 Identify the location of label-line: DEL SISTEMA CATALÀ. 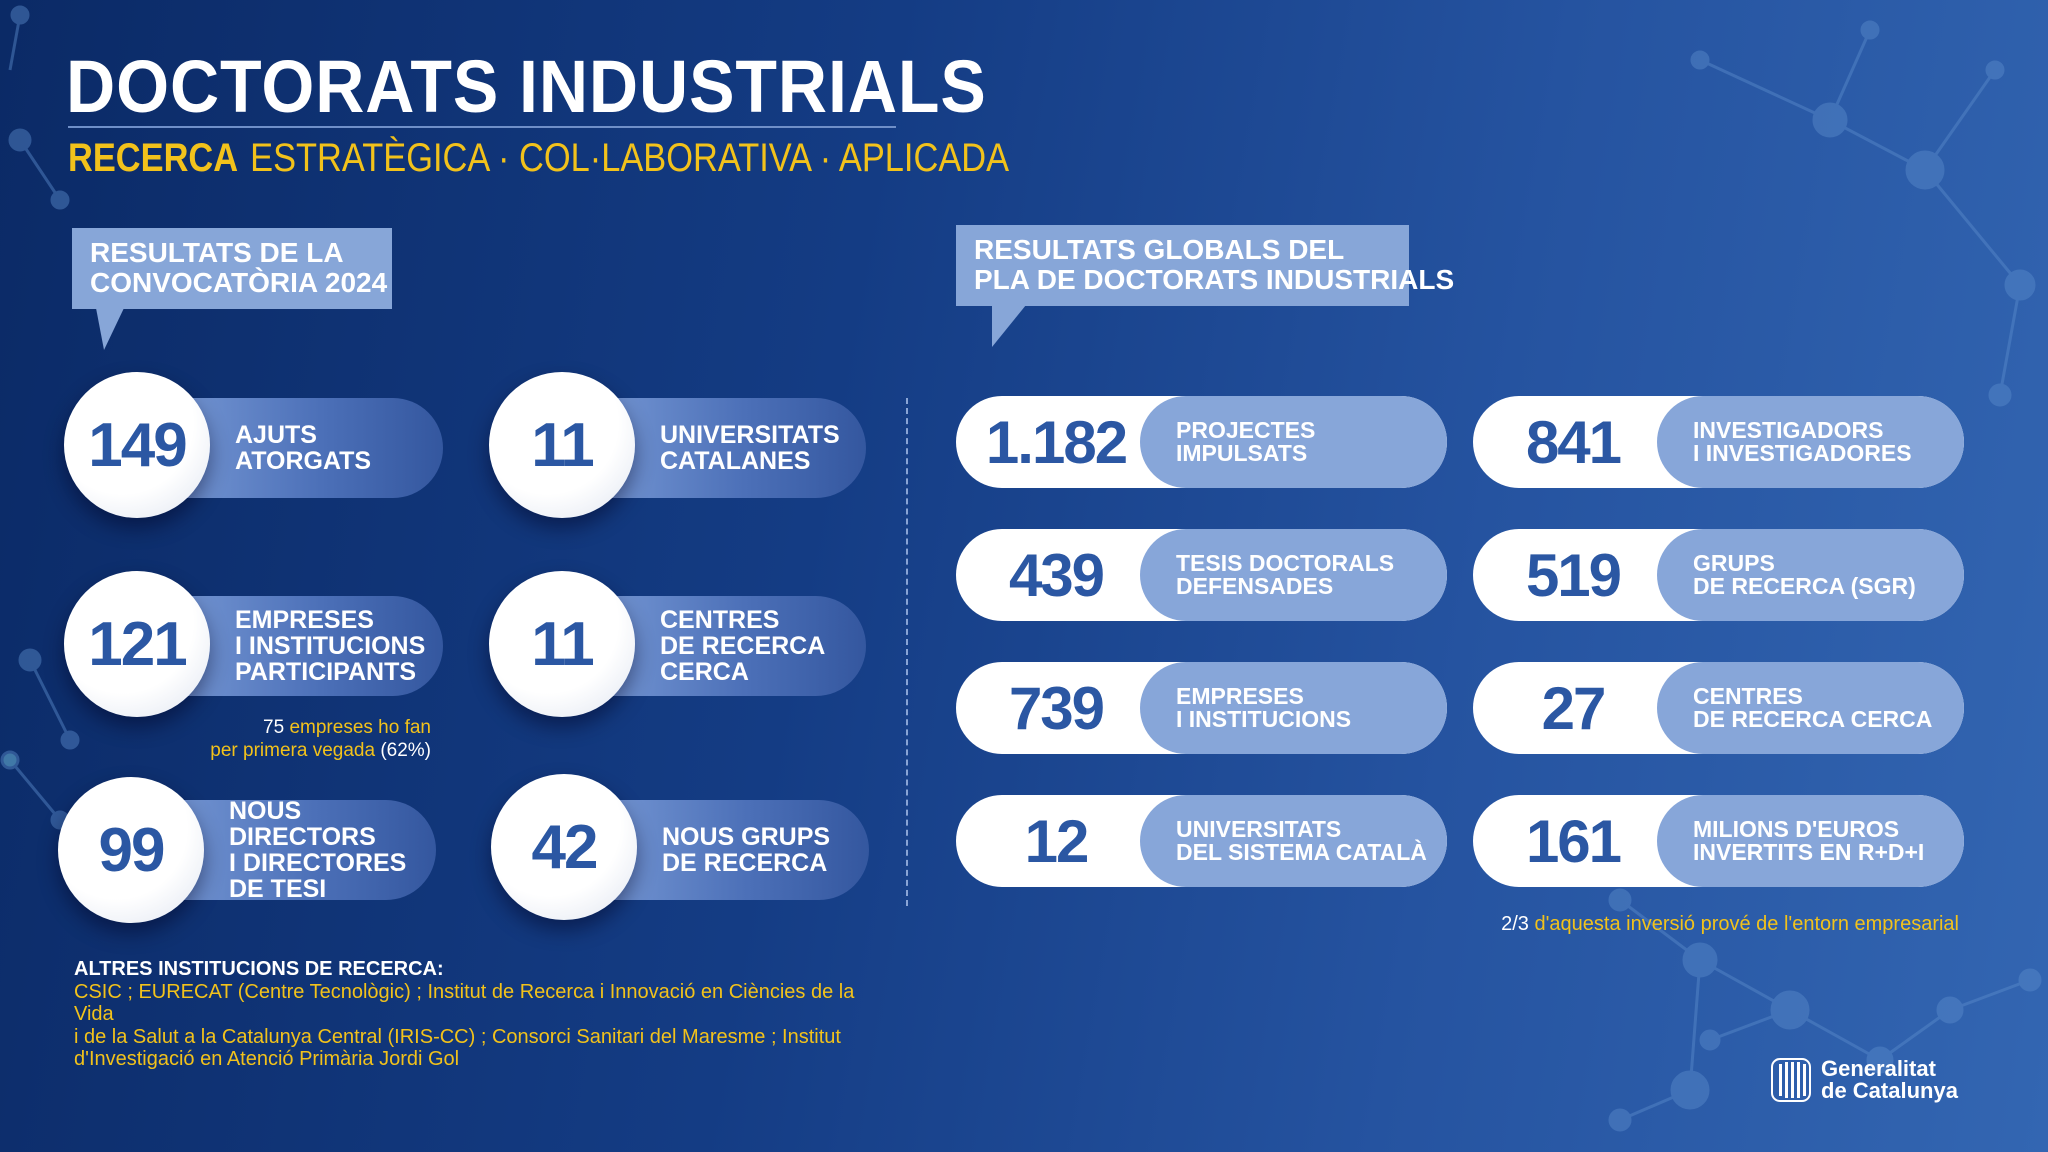
(1301, 852).